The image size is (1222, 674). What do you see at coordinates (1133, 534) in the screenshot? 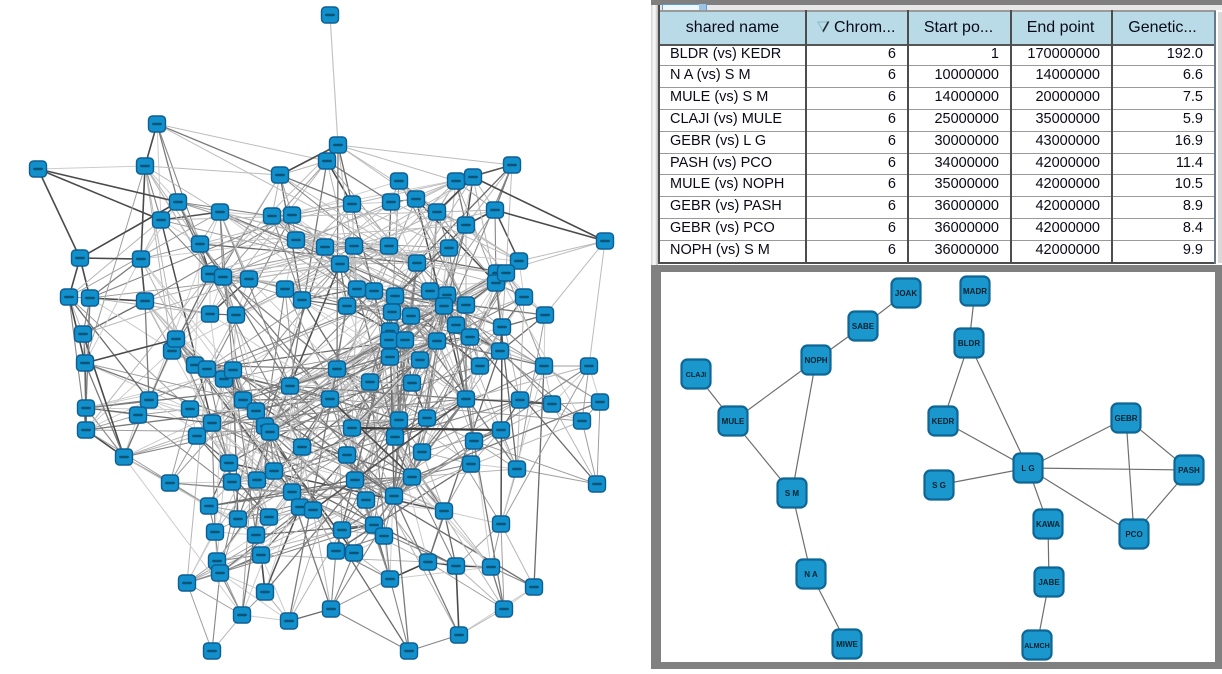
I see `svg-text: PCO` at bounding box center [1133, 534].